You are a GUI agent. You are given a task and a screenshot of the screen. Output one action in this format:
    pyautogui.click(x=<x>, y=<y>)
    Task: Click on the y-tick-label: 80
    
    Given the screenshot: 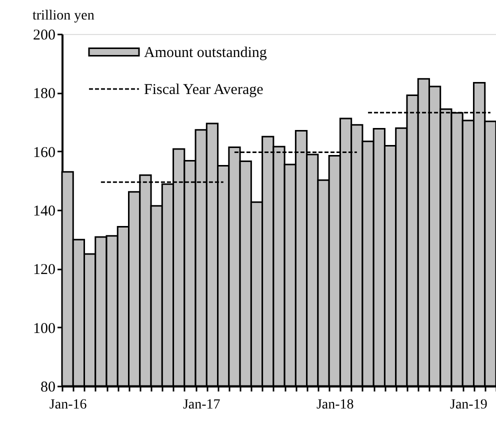 What is the action you would take?
    pyautogui.click(x=48, y=388)
    